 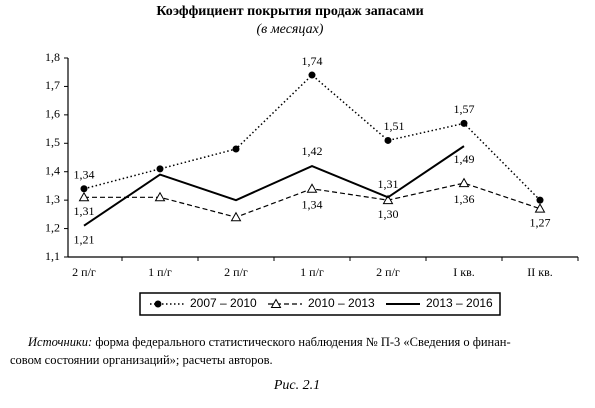 I want to click on y-tick-label: 1,8, so click(x=52, y=57).